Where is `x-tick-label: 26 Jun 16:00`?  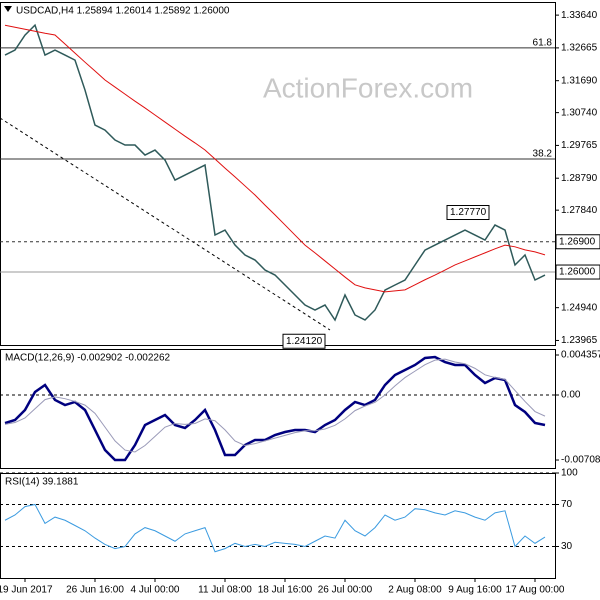 x-tick-label: 26 Jun 16:00 is located at coordinates (95, 590).